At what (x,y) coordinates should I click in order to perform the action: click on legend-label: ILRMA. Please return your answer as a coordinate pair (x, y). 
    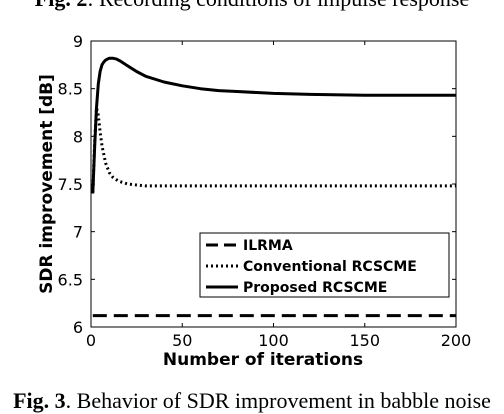
    Looking at the image, I should click on (268, 246).